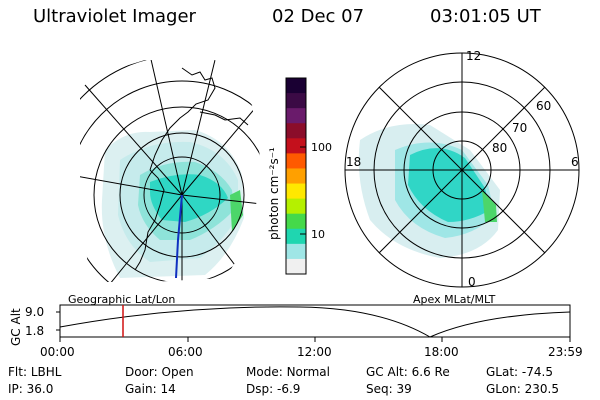  Describe the element at coordinates (454, 299) in the screenshot. I see `apex-caption: Apex MLat/MLT` at that location.